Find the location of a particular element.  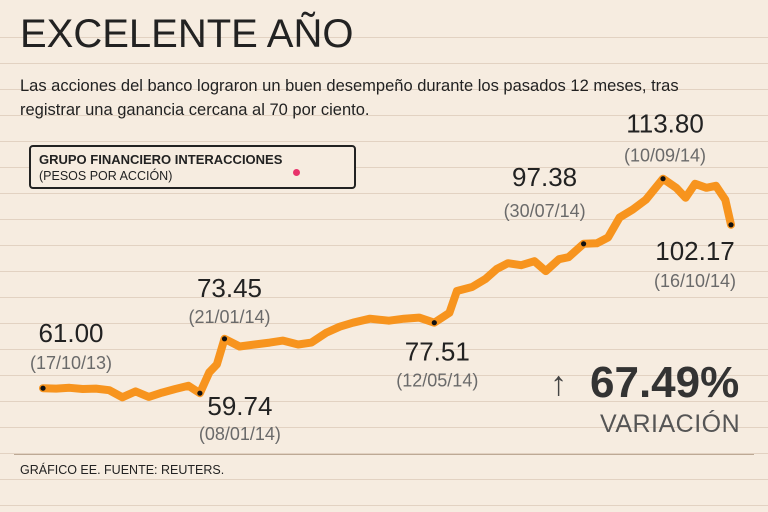

data-value-label: 113.80 is located at coordinates (665, 124).